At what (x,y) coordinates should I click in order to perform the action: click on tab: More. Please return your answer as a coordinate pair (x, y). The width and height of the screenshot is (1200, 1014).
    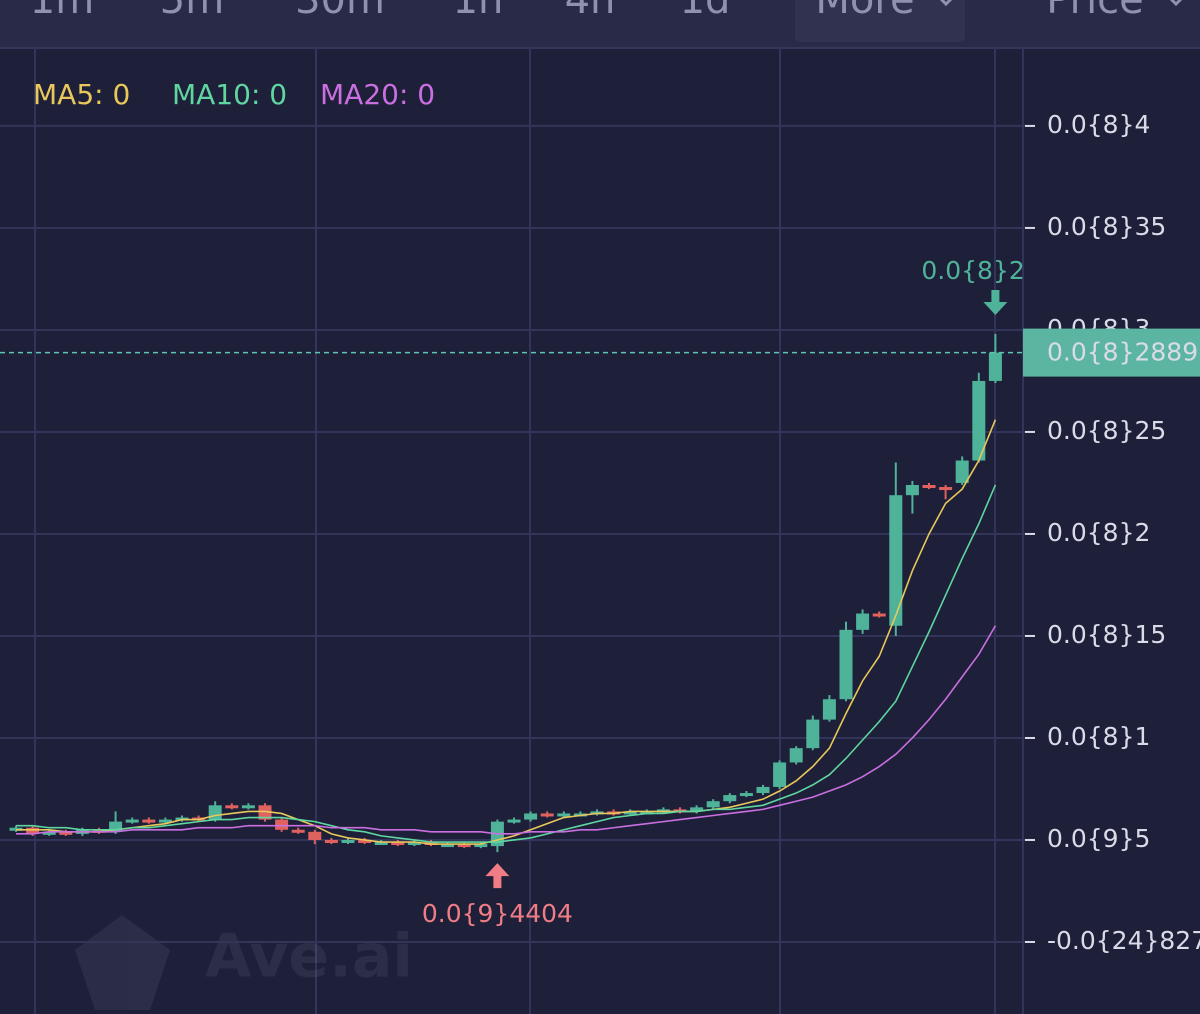
    Looking at the image, I should click on (864, 11).